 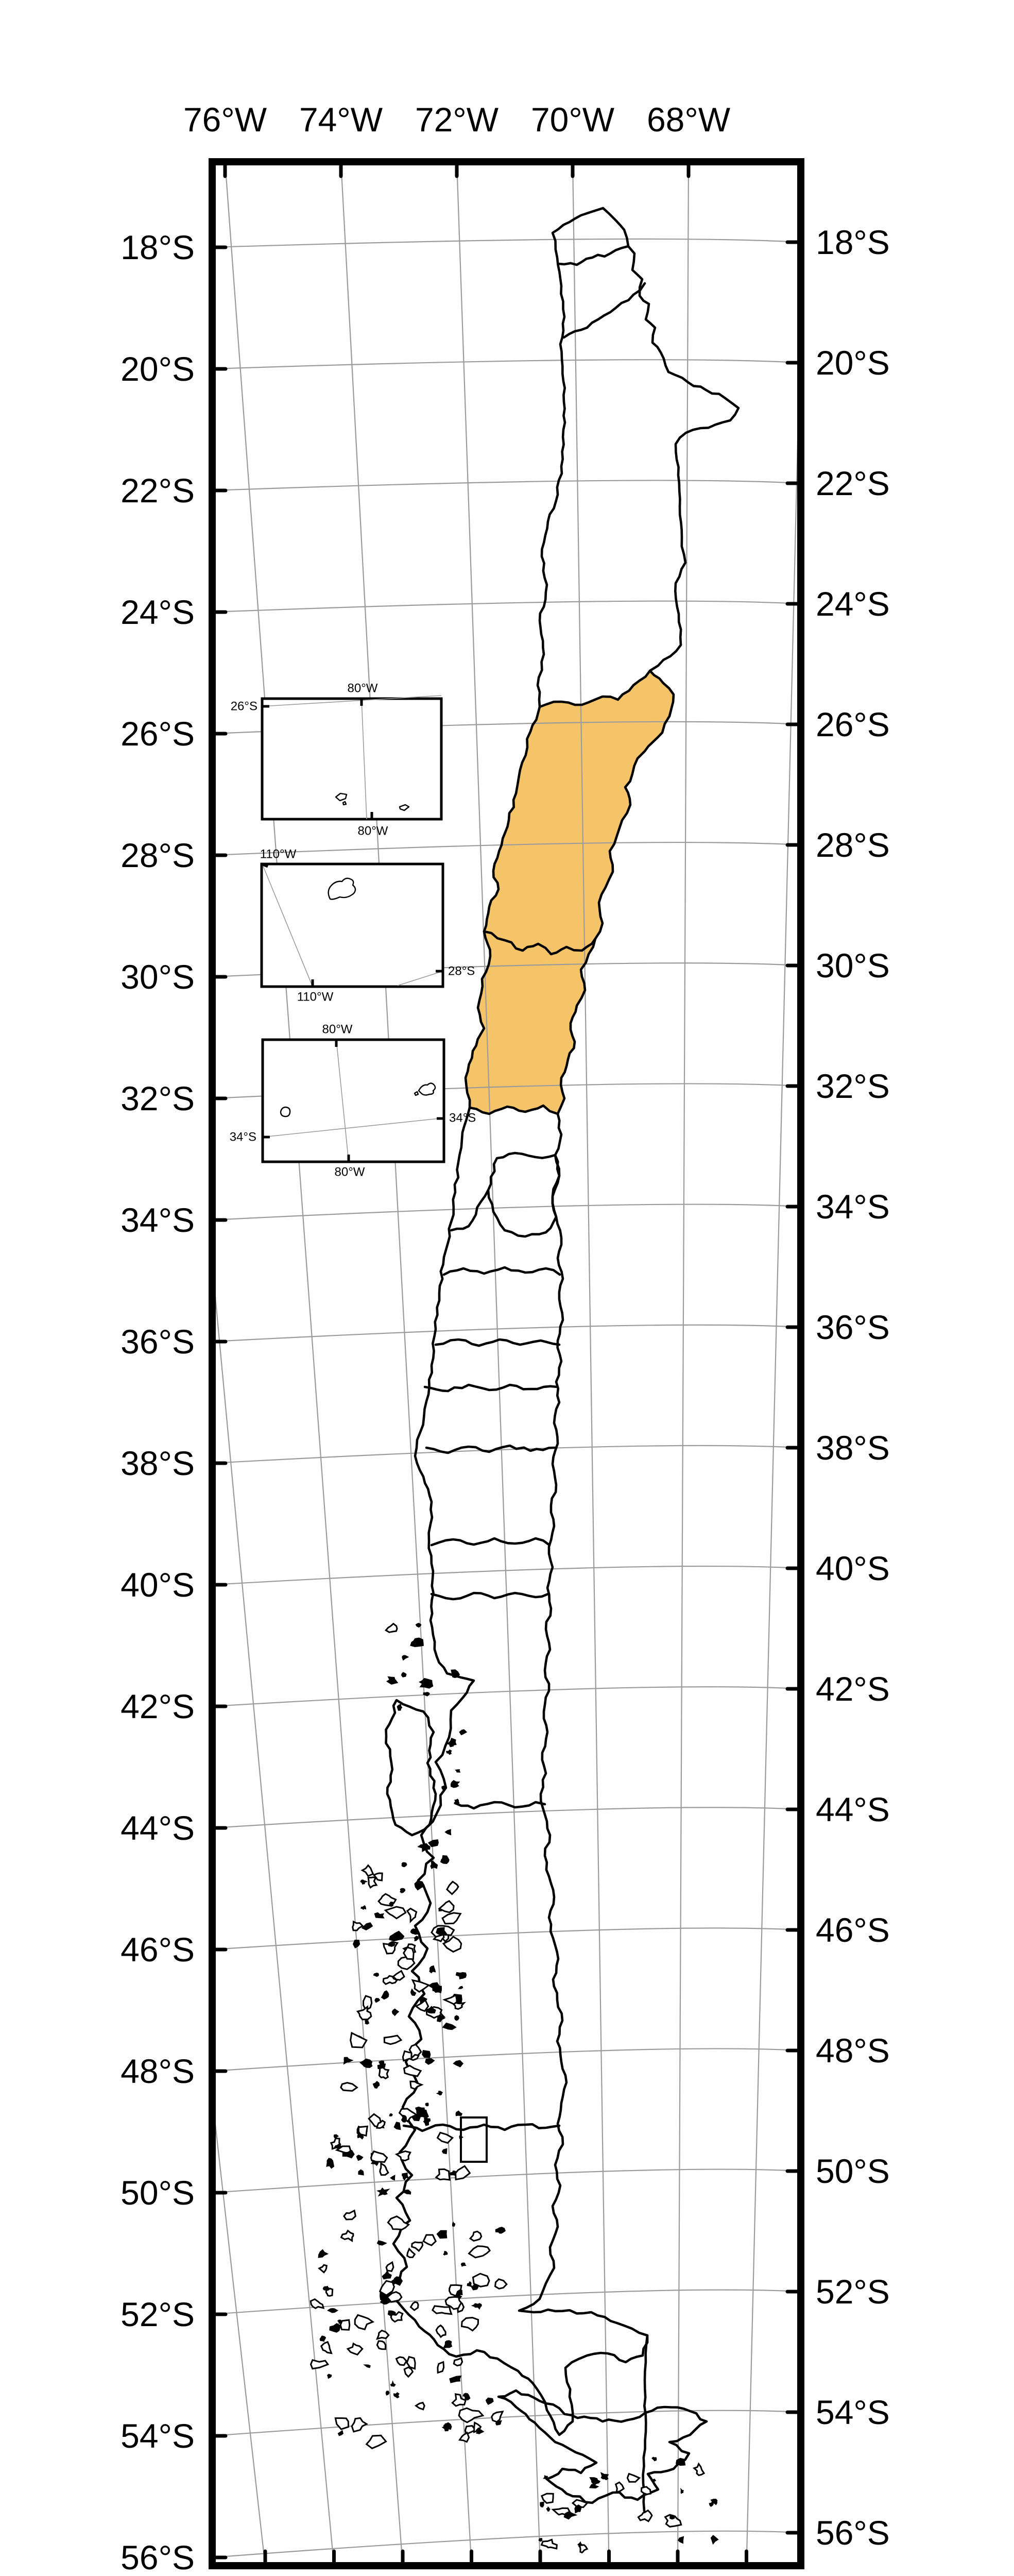 I want to click on axis-label-right: 38°S, so click(x=853, y=1448).